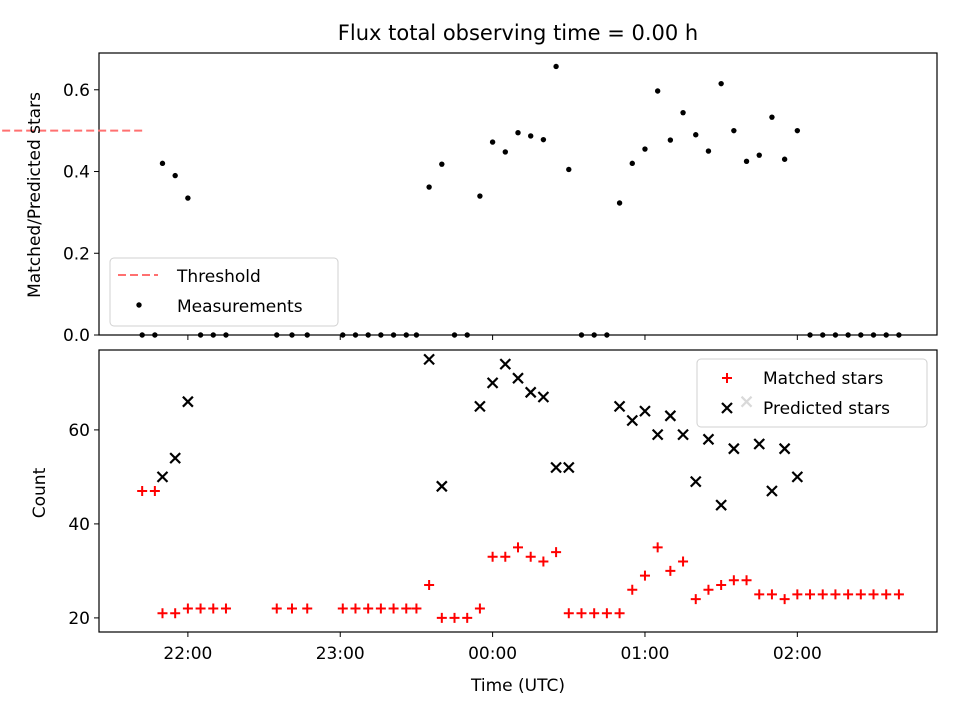  I want to click on x-tick-label: 02:00, so click(797, 654).